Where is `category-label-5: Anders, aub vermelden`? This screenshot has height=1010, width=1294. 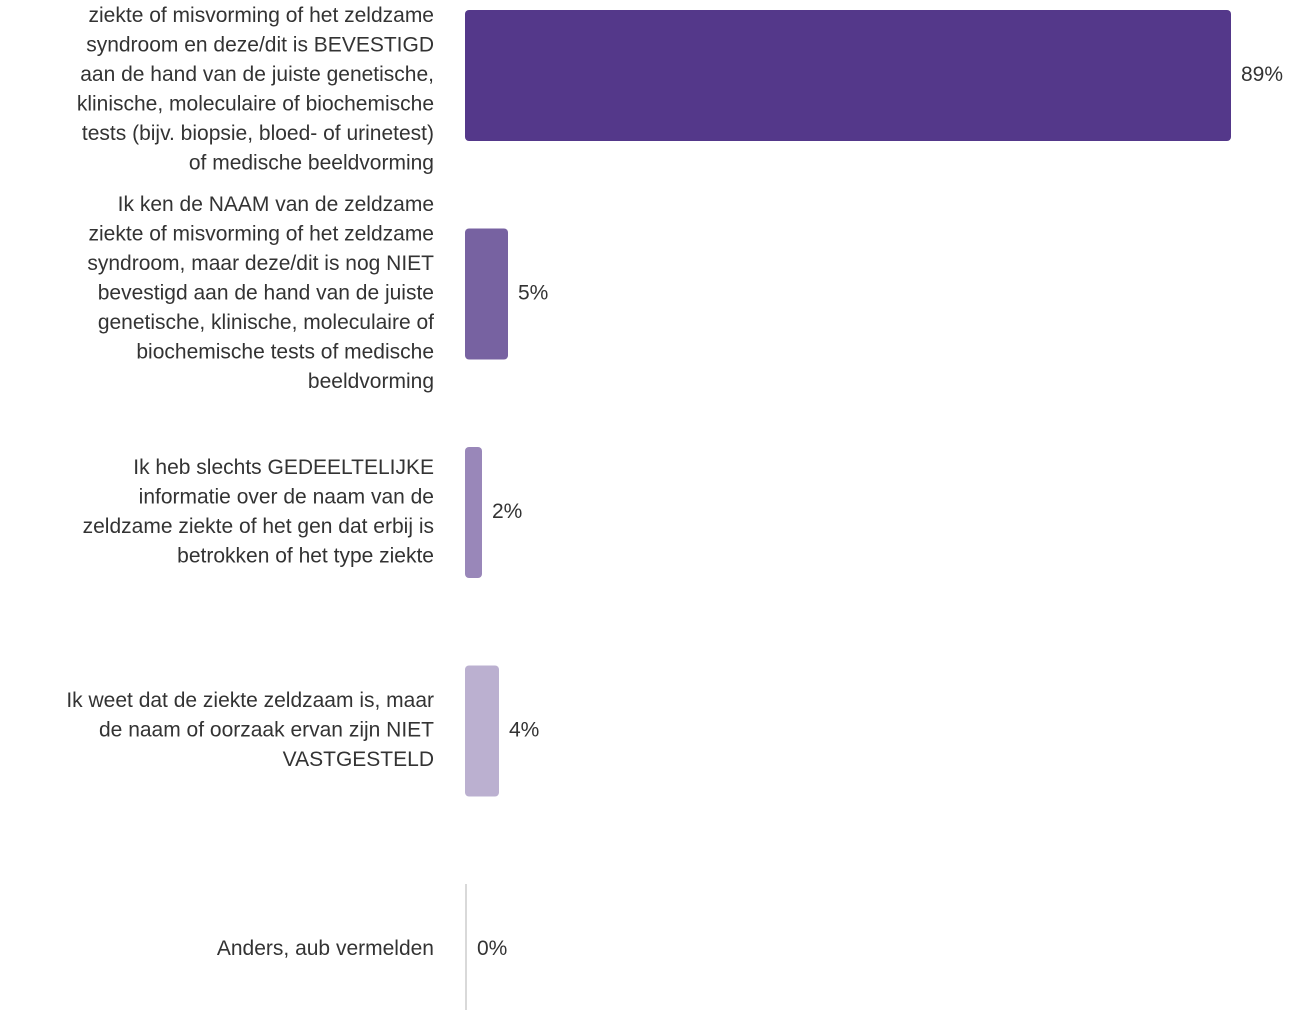
category-label-5: Anders, aub vermelden is located at coordinates (325, 948).